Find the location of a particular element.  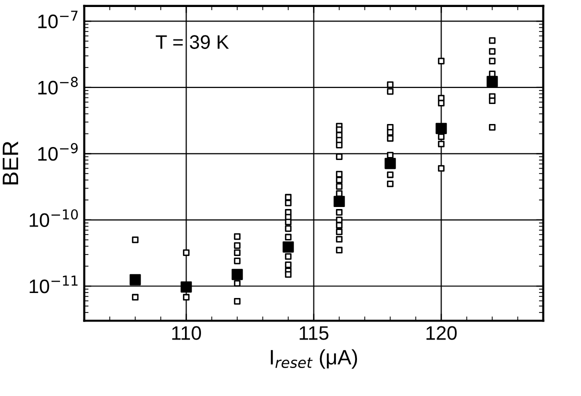

y-tick-label: 10$^{−8}$ is located at coordinates (58, 85).